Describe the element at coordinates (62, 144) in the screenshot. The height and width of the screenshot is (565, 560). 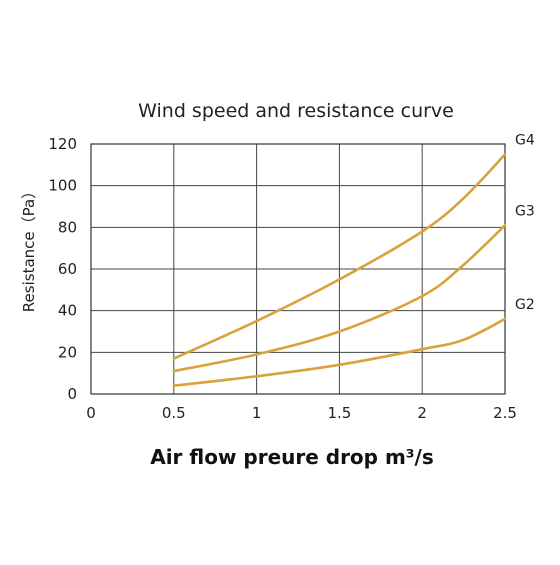
I see `y-tick-label: 120` at that location.